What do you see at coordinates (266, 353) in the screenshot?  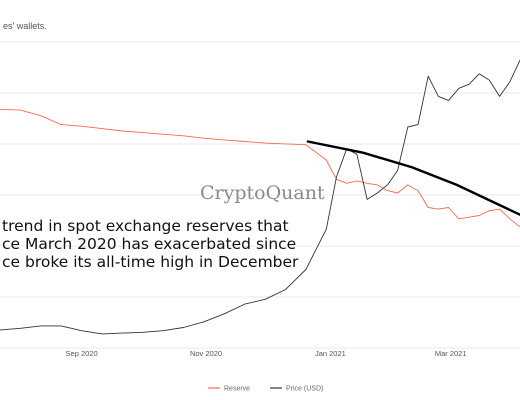 I see `x-axis: Sep 2020 Nov 2020 Jan 2021 Mar 2021` at bounding box center [266, 353].